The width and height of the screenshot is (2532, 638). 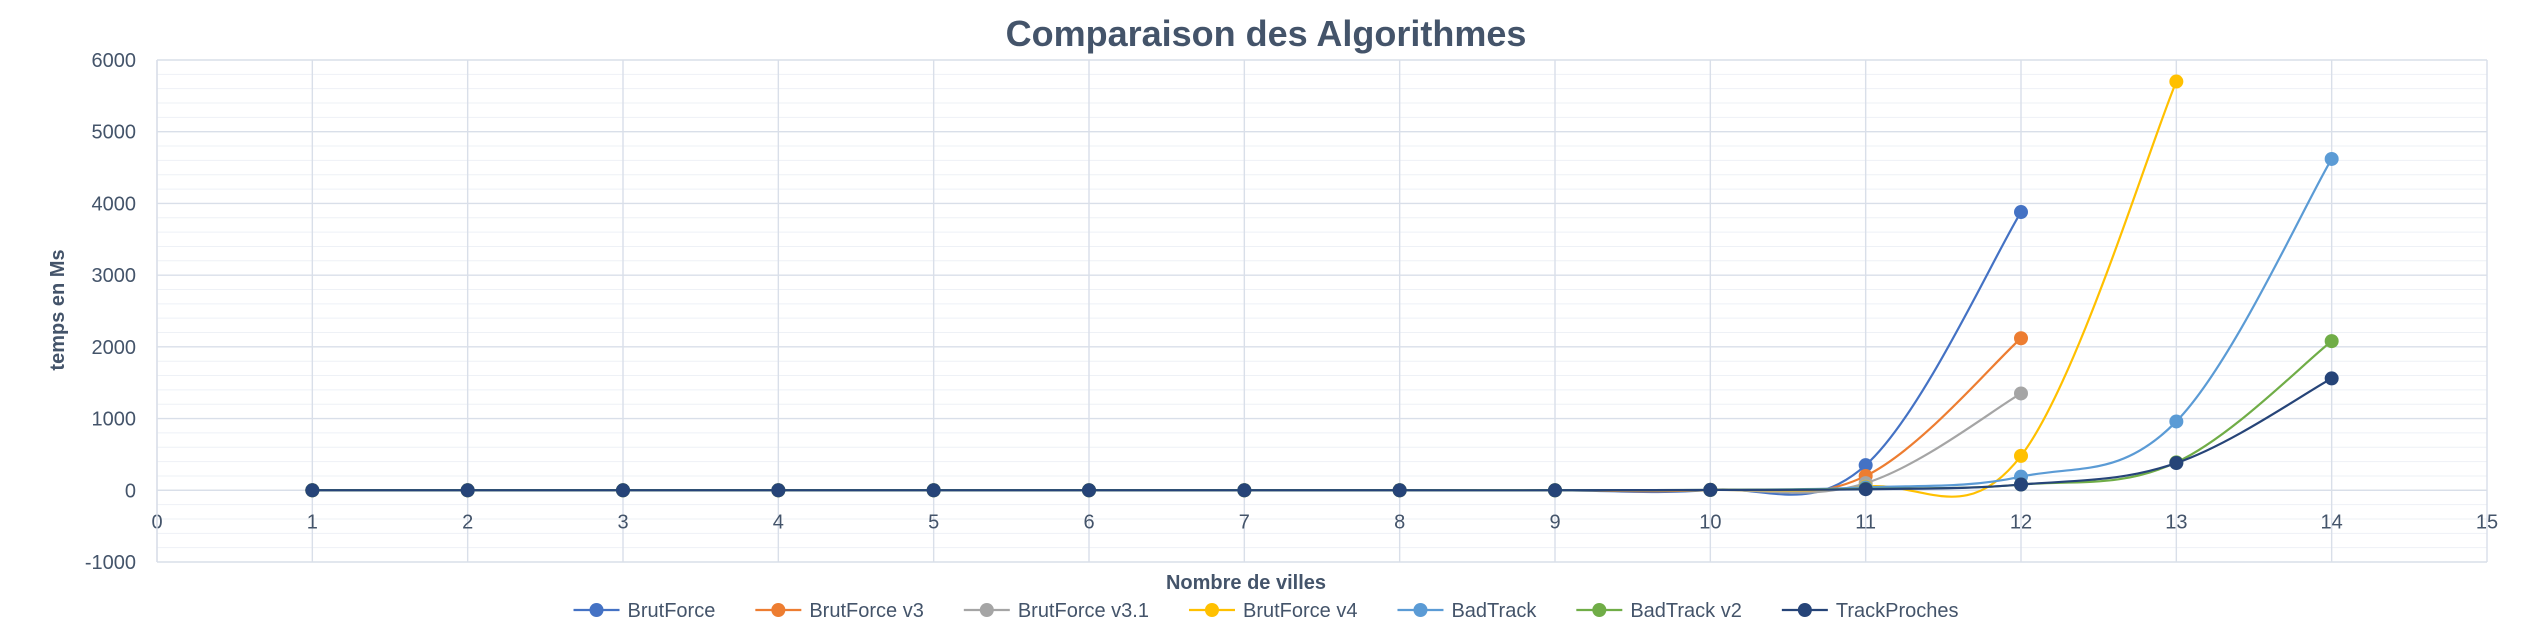 I want to click on legend-item: BadTrack, so click(x=1467, y=611).